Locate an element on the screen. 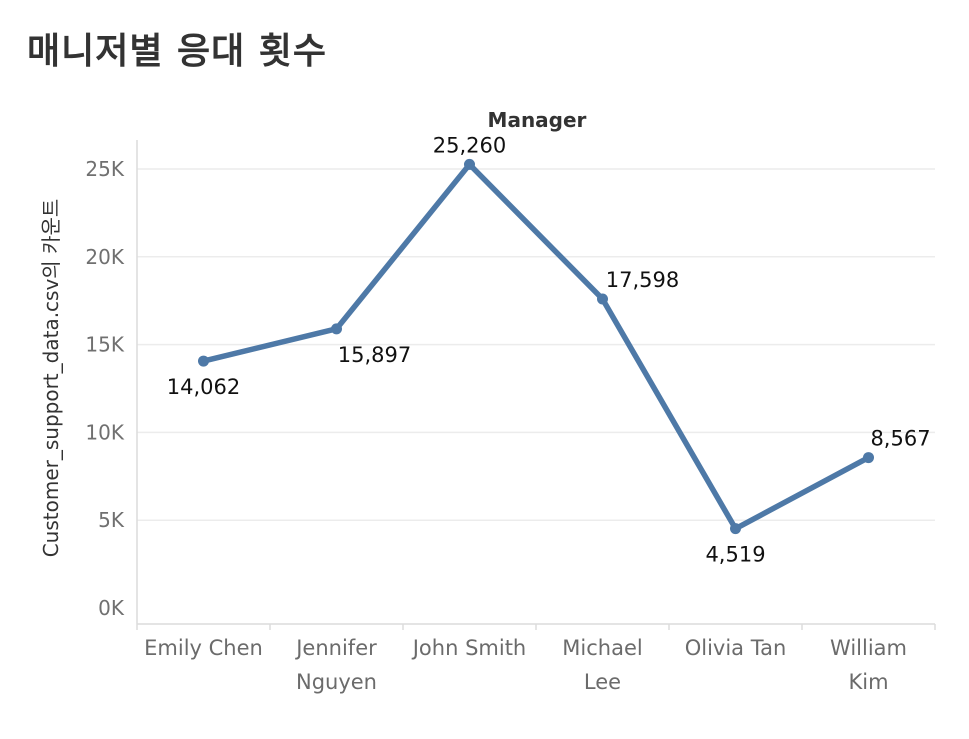 The height and width of the screenshot is (739, 969). data-label: 17,598 is located at coordinates (642, 280).